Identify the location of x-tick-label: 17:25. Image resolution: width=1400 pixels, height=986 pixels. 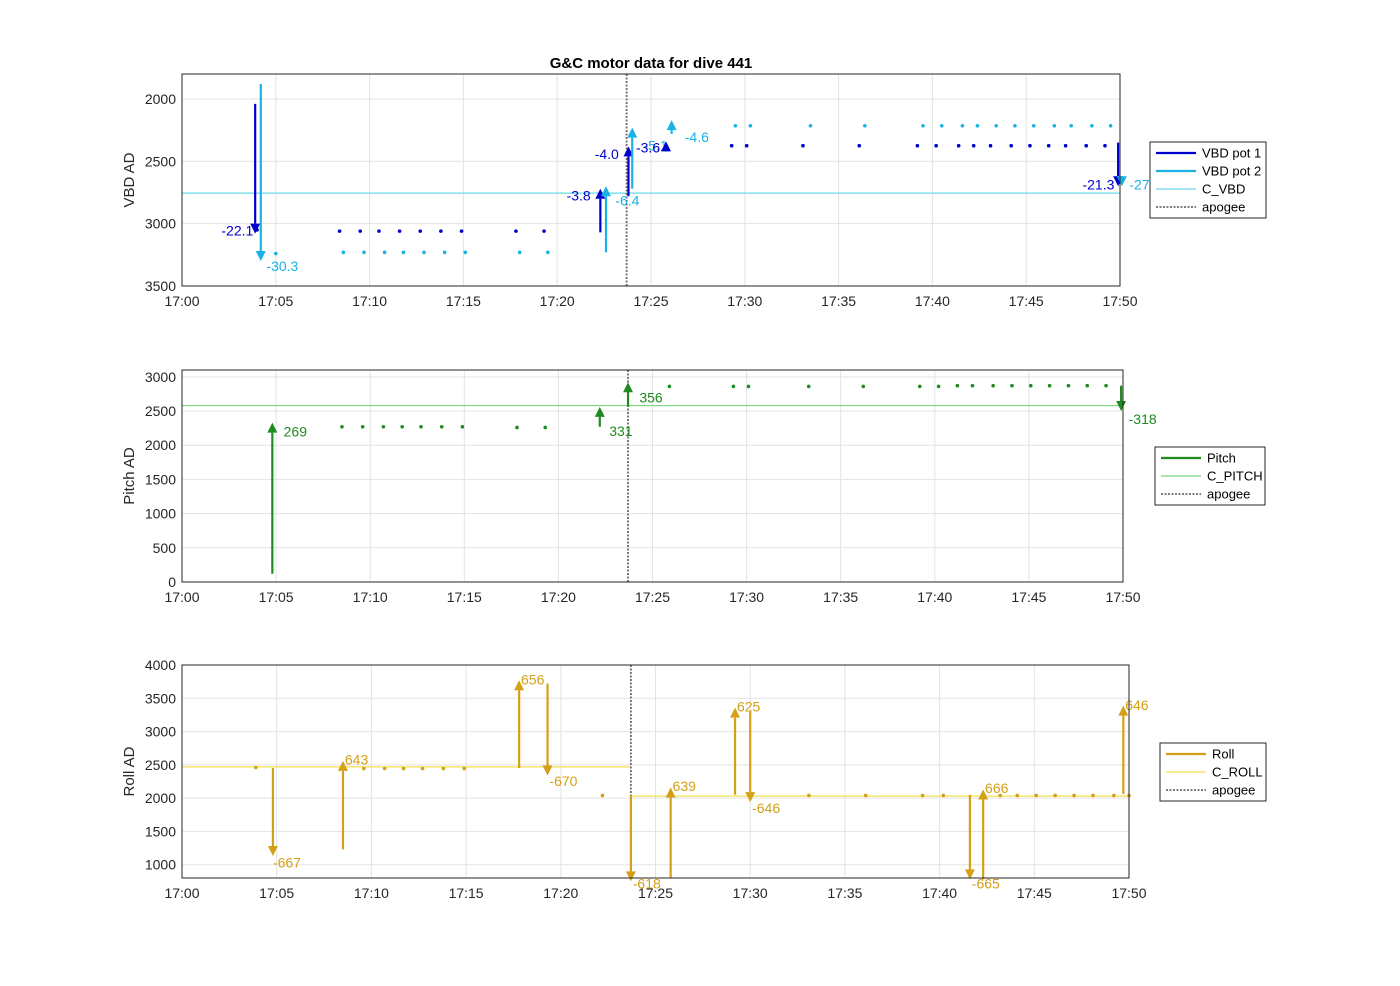
(655, 893).